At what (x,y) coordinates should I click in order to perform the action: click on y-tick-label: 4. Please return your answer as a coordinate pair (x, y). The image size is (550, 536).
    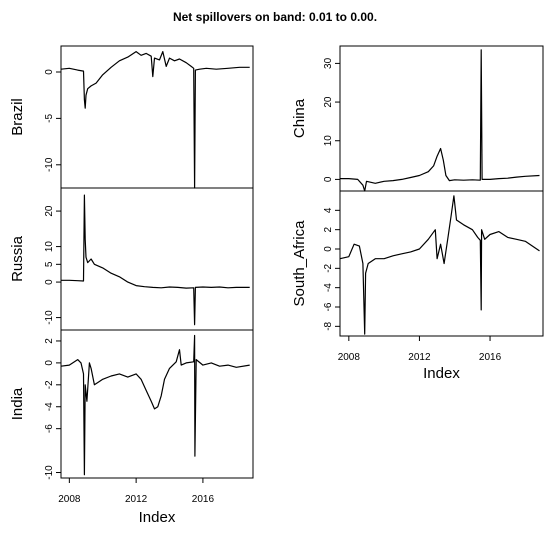
    Looking at the image, I should click on (328, 210).